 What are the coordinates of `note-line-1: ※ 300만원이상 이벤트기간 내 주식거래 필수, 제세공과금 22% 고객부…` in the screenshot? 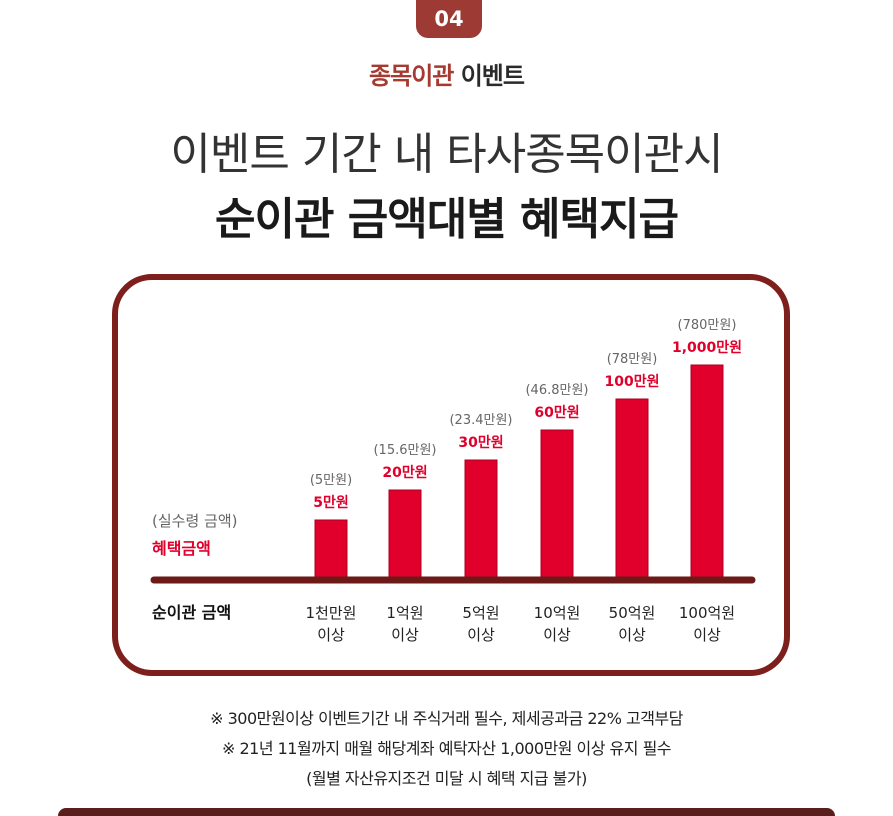 It's located at (446, 718).